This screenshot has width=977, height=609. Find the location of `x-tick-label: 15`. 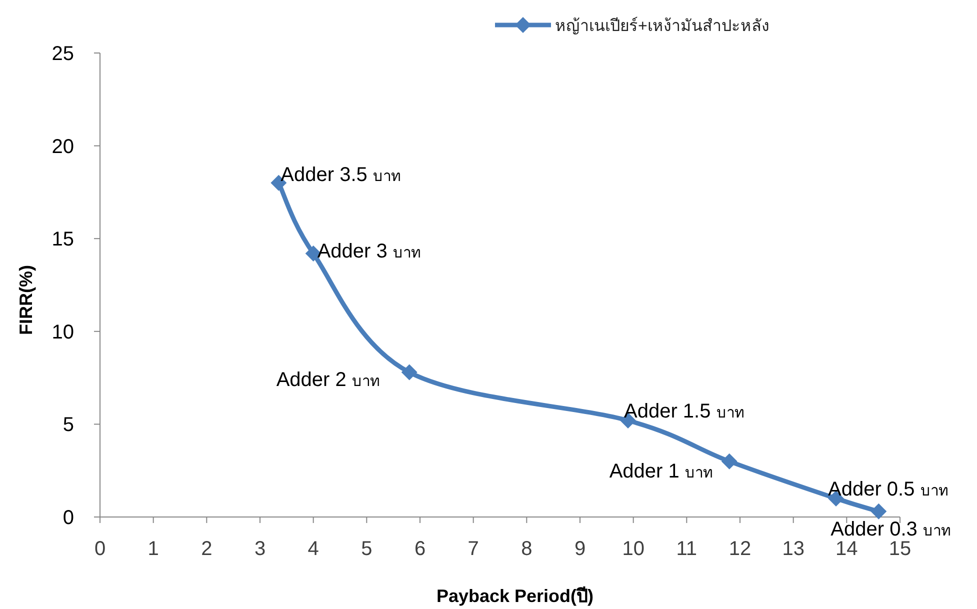

x-tick-label: 15 is located at coordinates (900, 549).